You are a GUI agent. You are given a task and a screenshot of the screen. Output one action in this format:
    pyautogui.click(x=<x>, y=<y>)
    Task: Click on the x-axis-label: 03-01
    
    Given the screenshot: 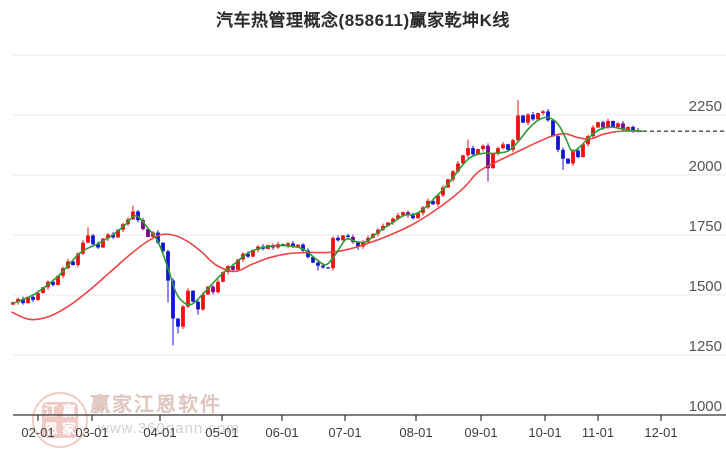 What is the action you would take?
    pyautogui.click(x=91, y=432)
    